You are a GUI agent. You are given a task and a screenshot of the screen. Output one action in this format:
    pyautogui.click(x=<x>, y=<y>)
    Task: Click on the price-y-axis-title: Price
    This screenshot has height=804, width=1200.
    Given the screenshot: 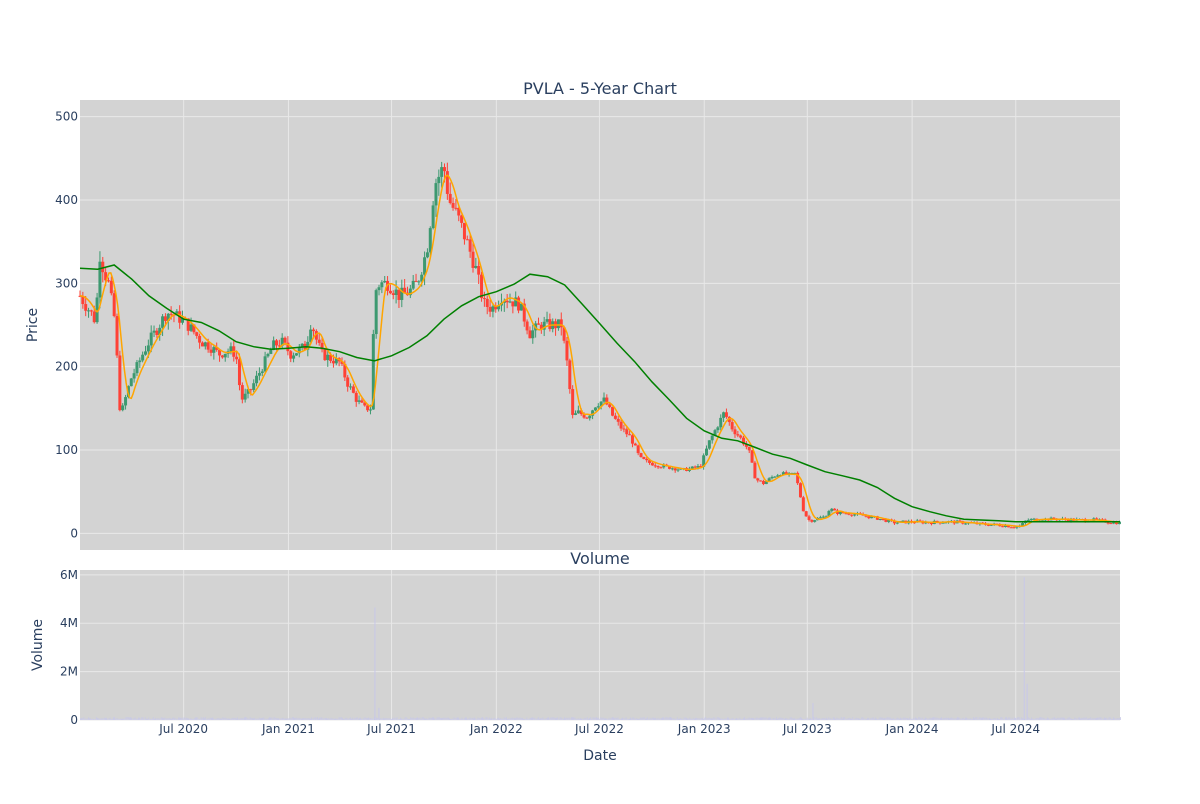 What is the action you would take?
    pyautogui.click(x=33, y=325)
    